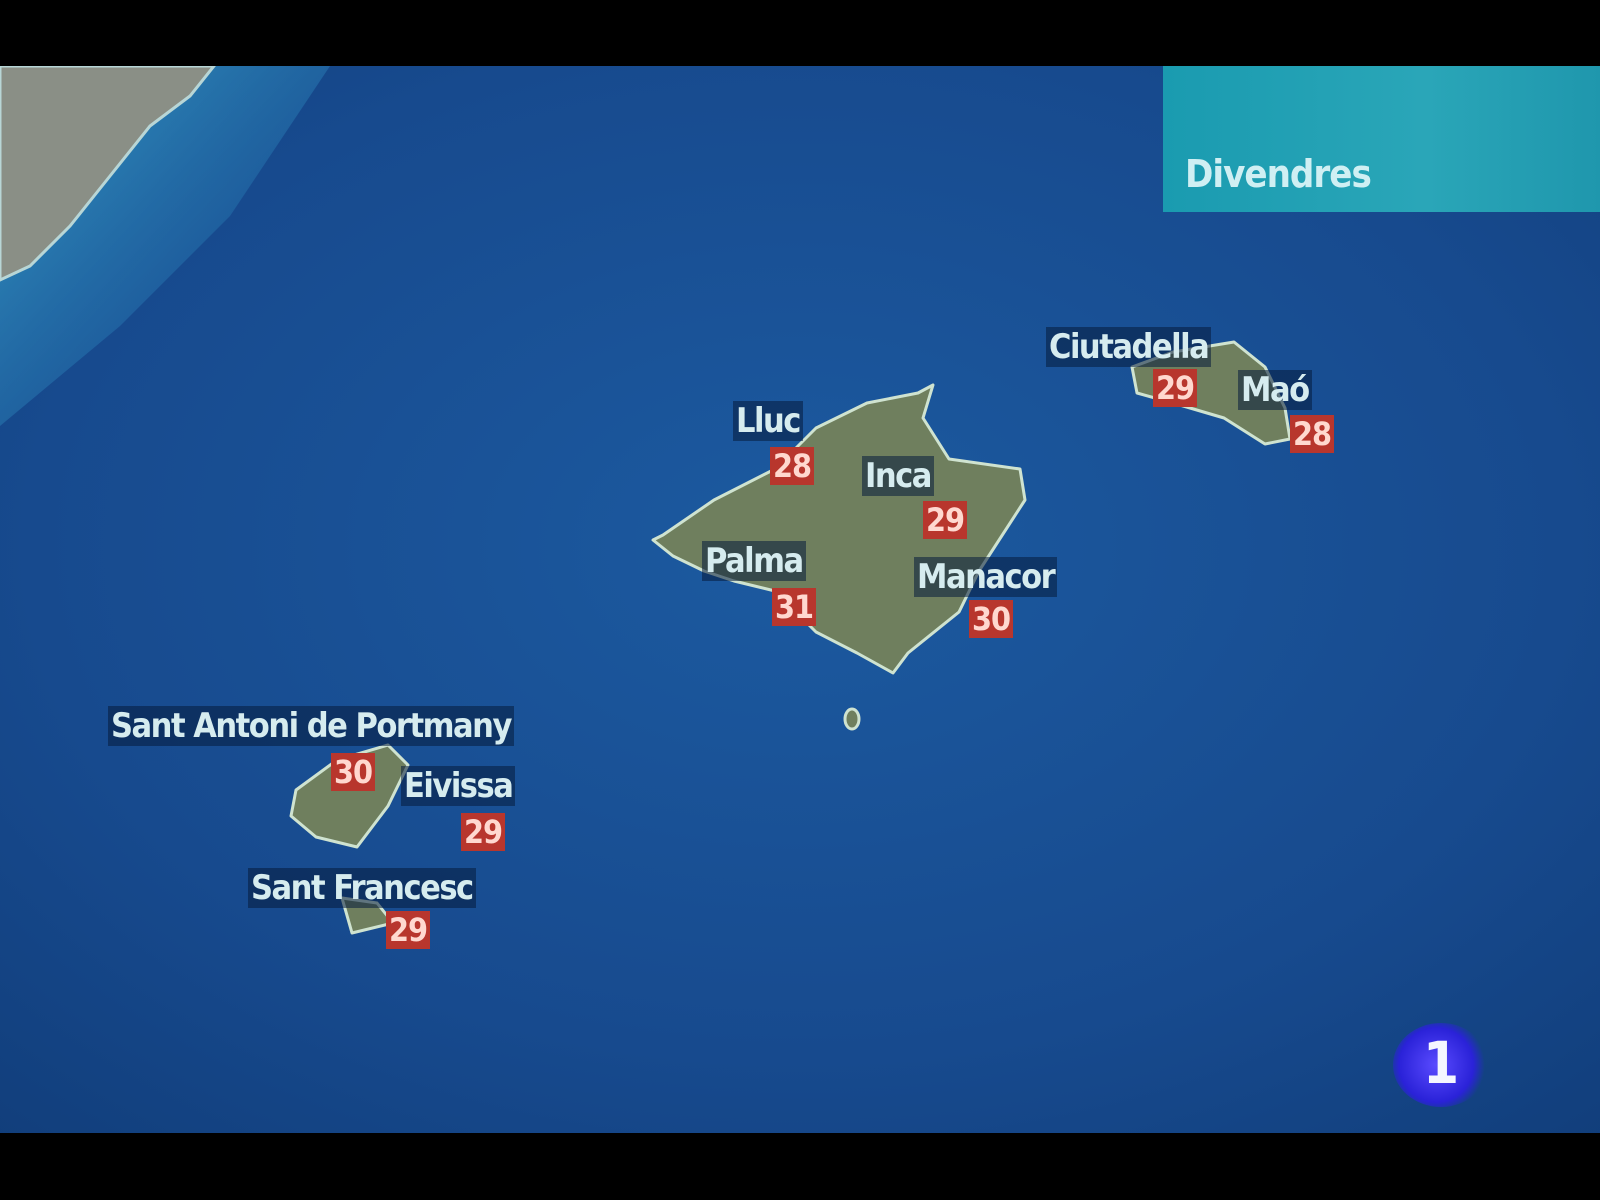 This screenshot has height=1200, width=1600. I want to click on city-label-inca: Inca, so click(898, 476).